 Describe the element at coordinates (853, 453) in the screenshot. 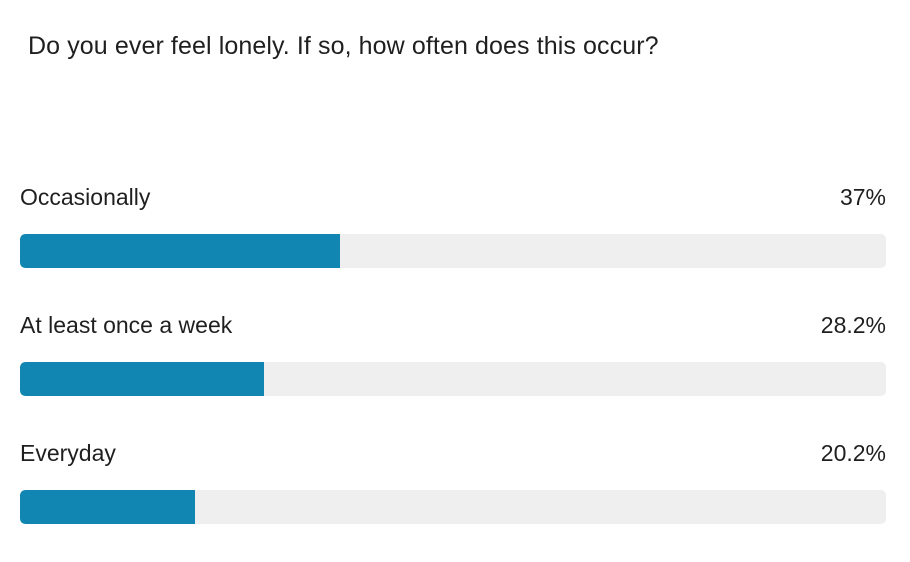

I see `option-percent: 20.2%` at that location.